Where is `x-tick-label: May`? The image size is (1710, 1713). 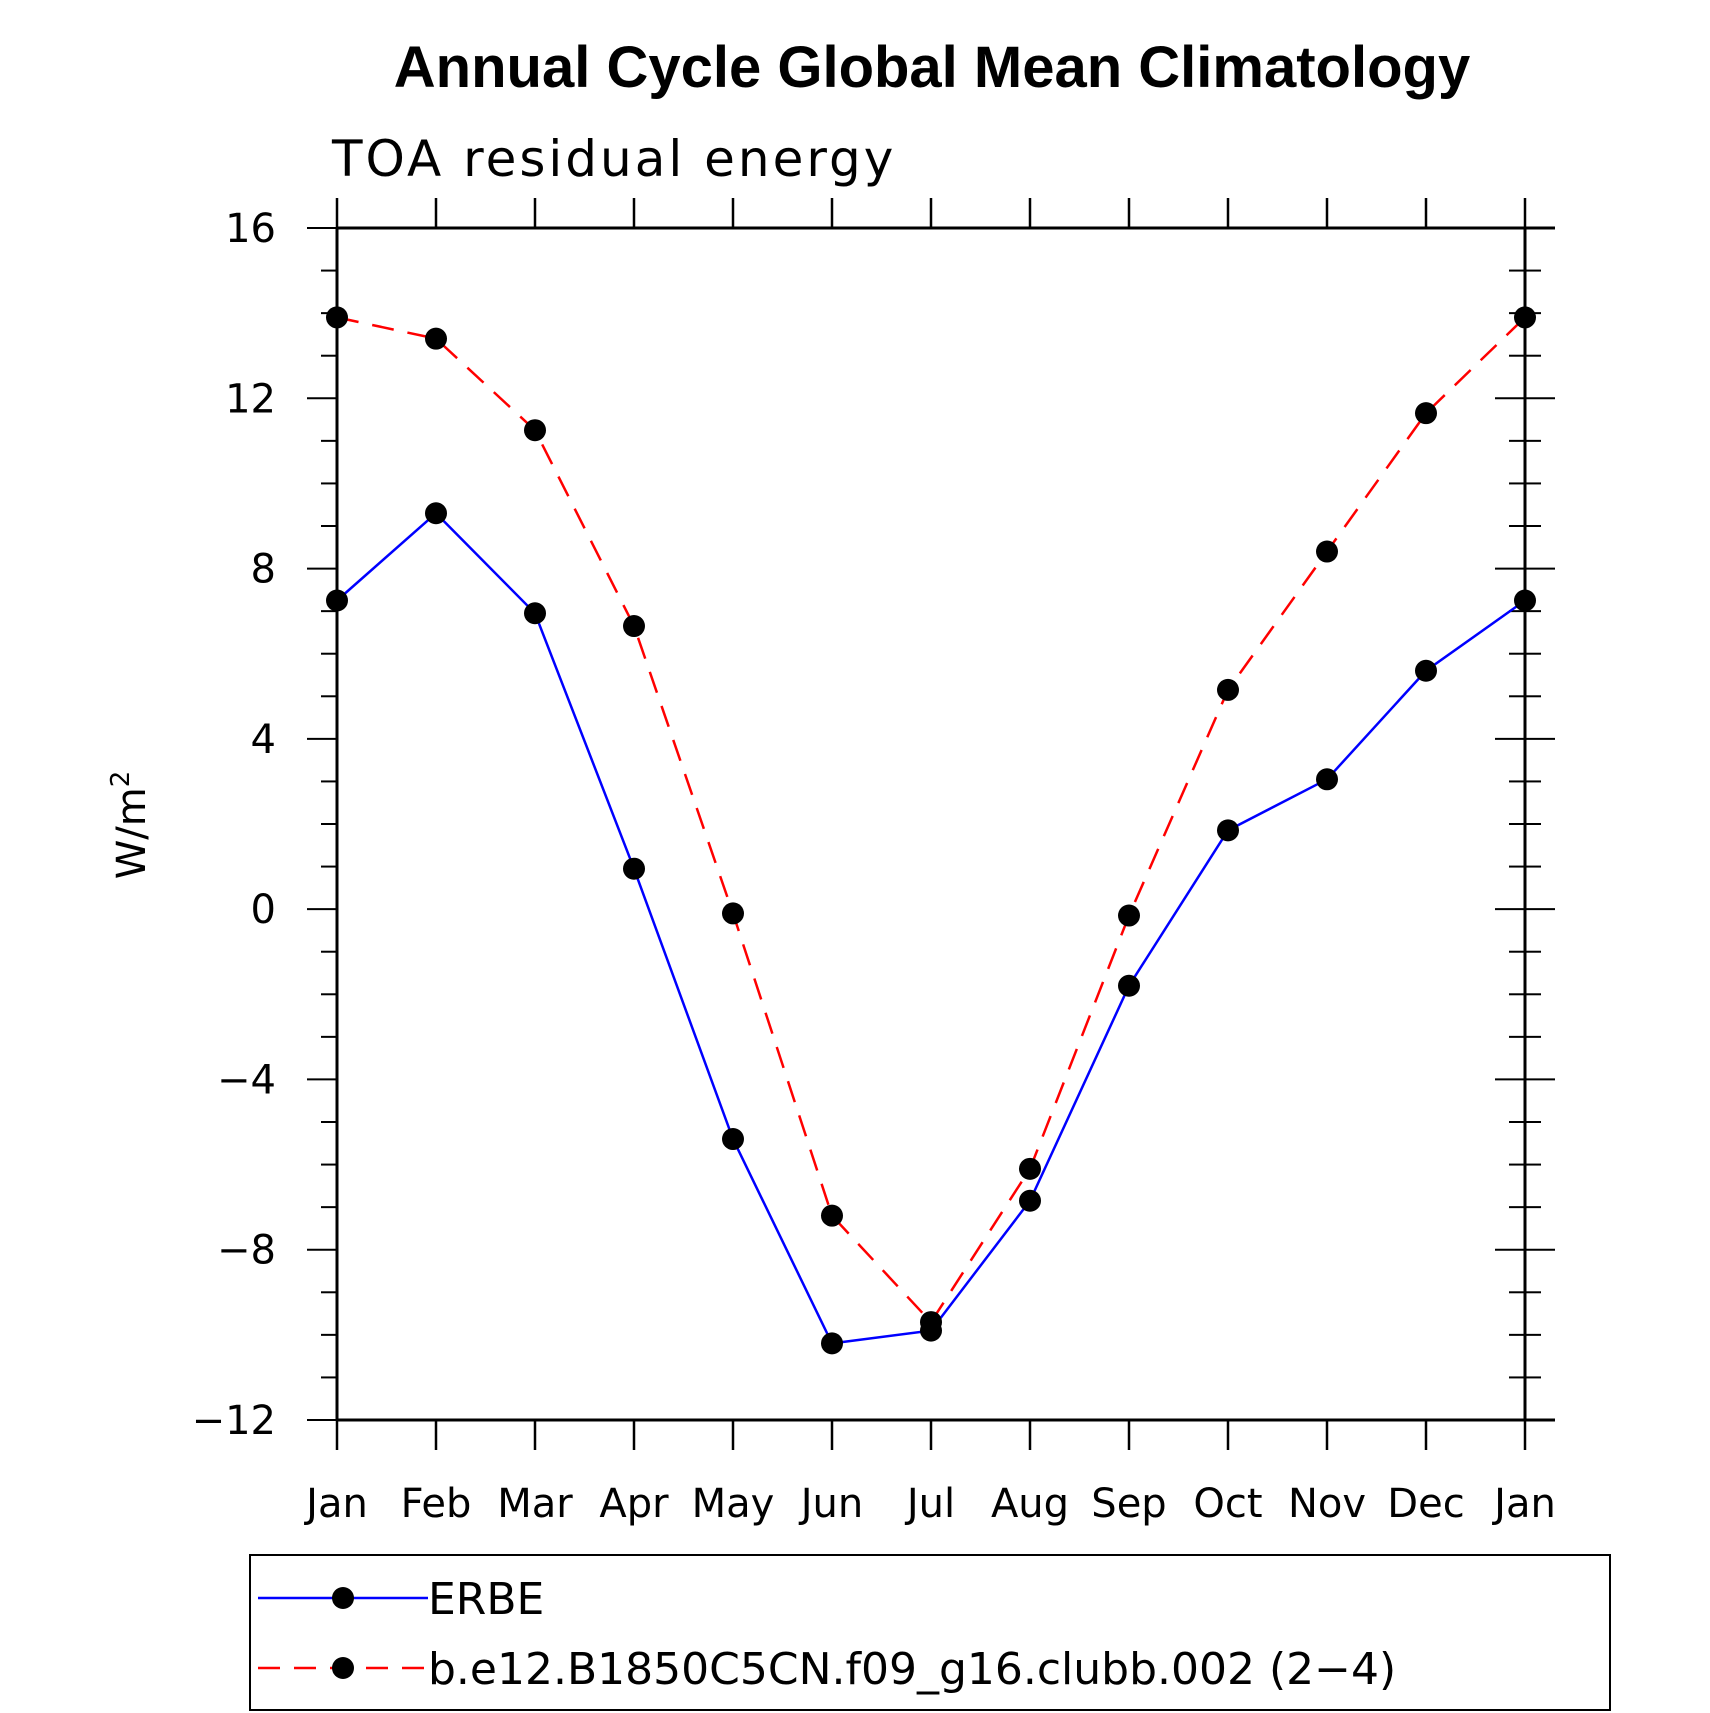
x-tick-label: May is located at coordinates (733, 1504).